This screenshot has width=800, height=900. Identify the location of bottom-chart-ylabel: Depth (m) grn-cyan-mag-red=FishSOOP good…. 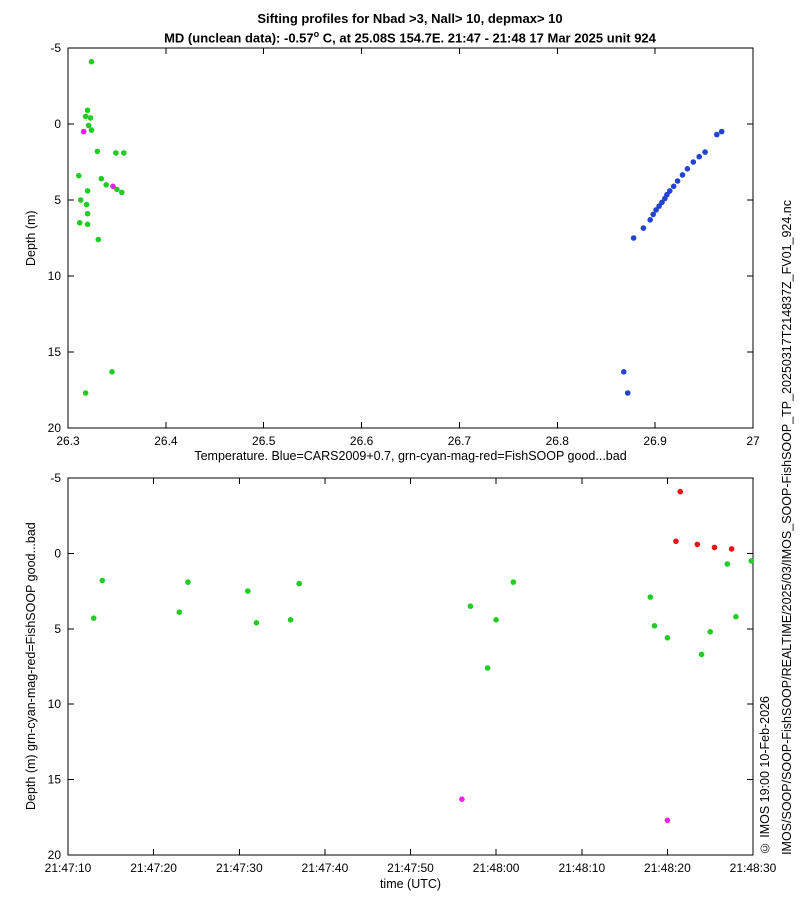
(31, 666).